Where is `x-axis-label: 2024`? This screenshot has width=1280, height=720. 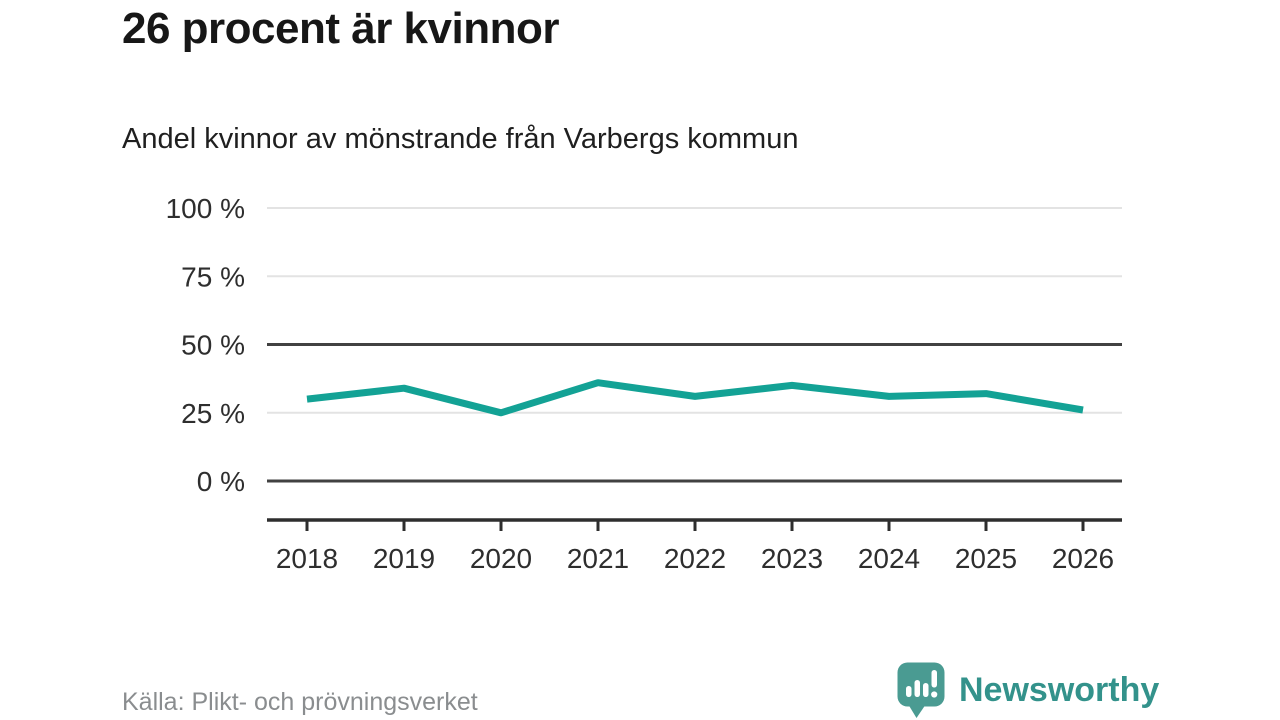 x-axis-label: 2024 is located at coordinates (889, 558).